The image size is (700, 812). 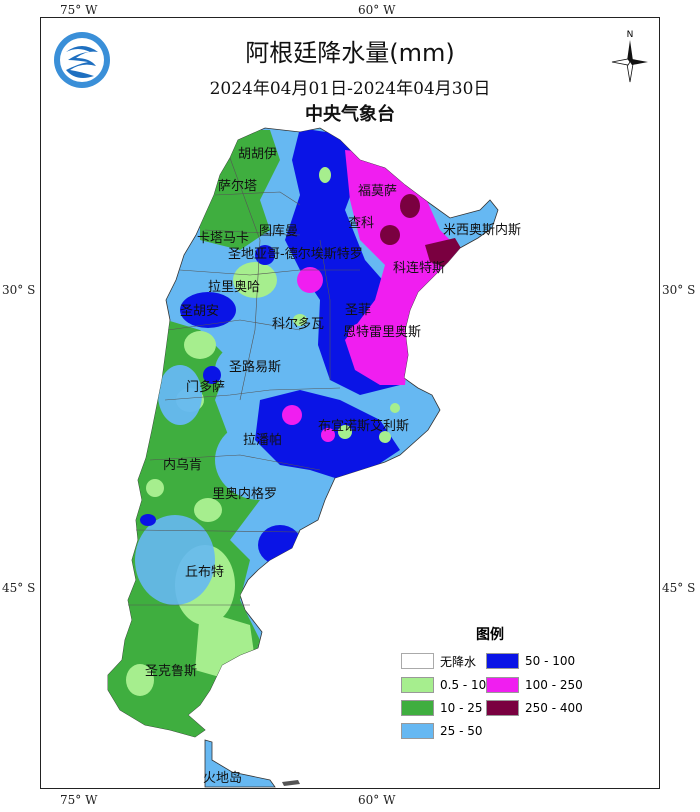 I want to click on compass-rose-icon: N, so click(x=629, y=56).